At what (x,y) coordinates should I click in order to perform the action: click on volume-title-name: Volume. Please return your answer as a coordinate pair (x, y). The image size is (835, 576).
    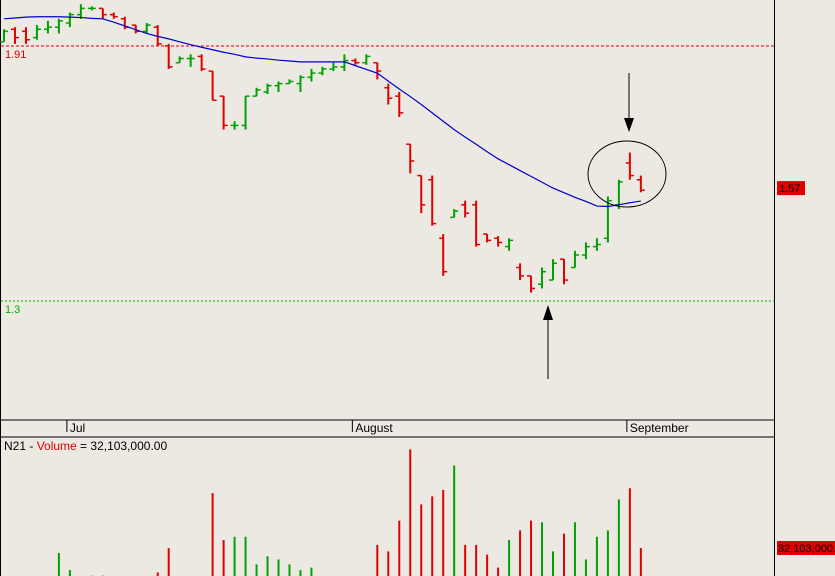
    Looking at the image, I should click on (57, 446).